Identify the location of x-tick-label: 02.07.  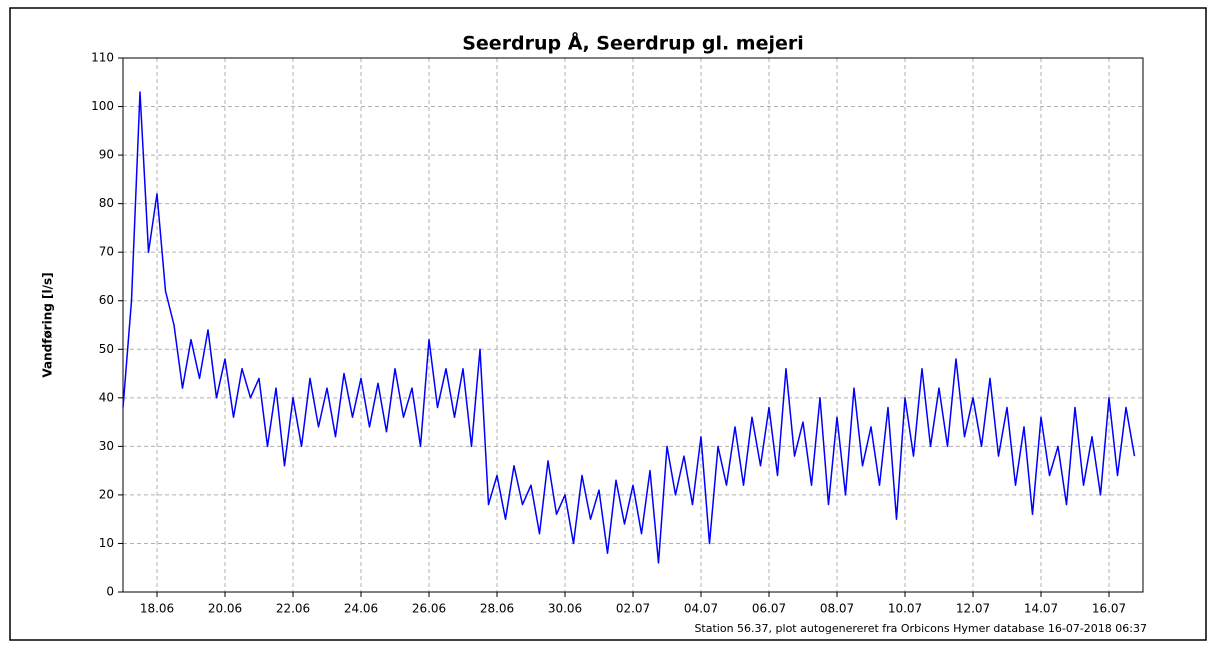
(633, 609).